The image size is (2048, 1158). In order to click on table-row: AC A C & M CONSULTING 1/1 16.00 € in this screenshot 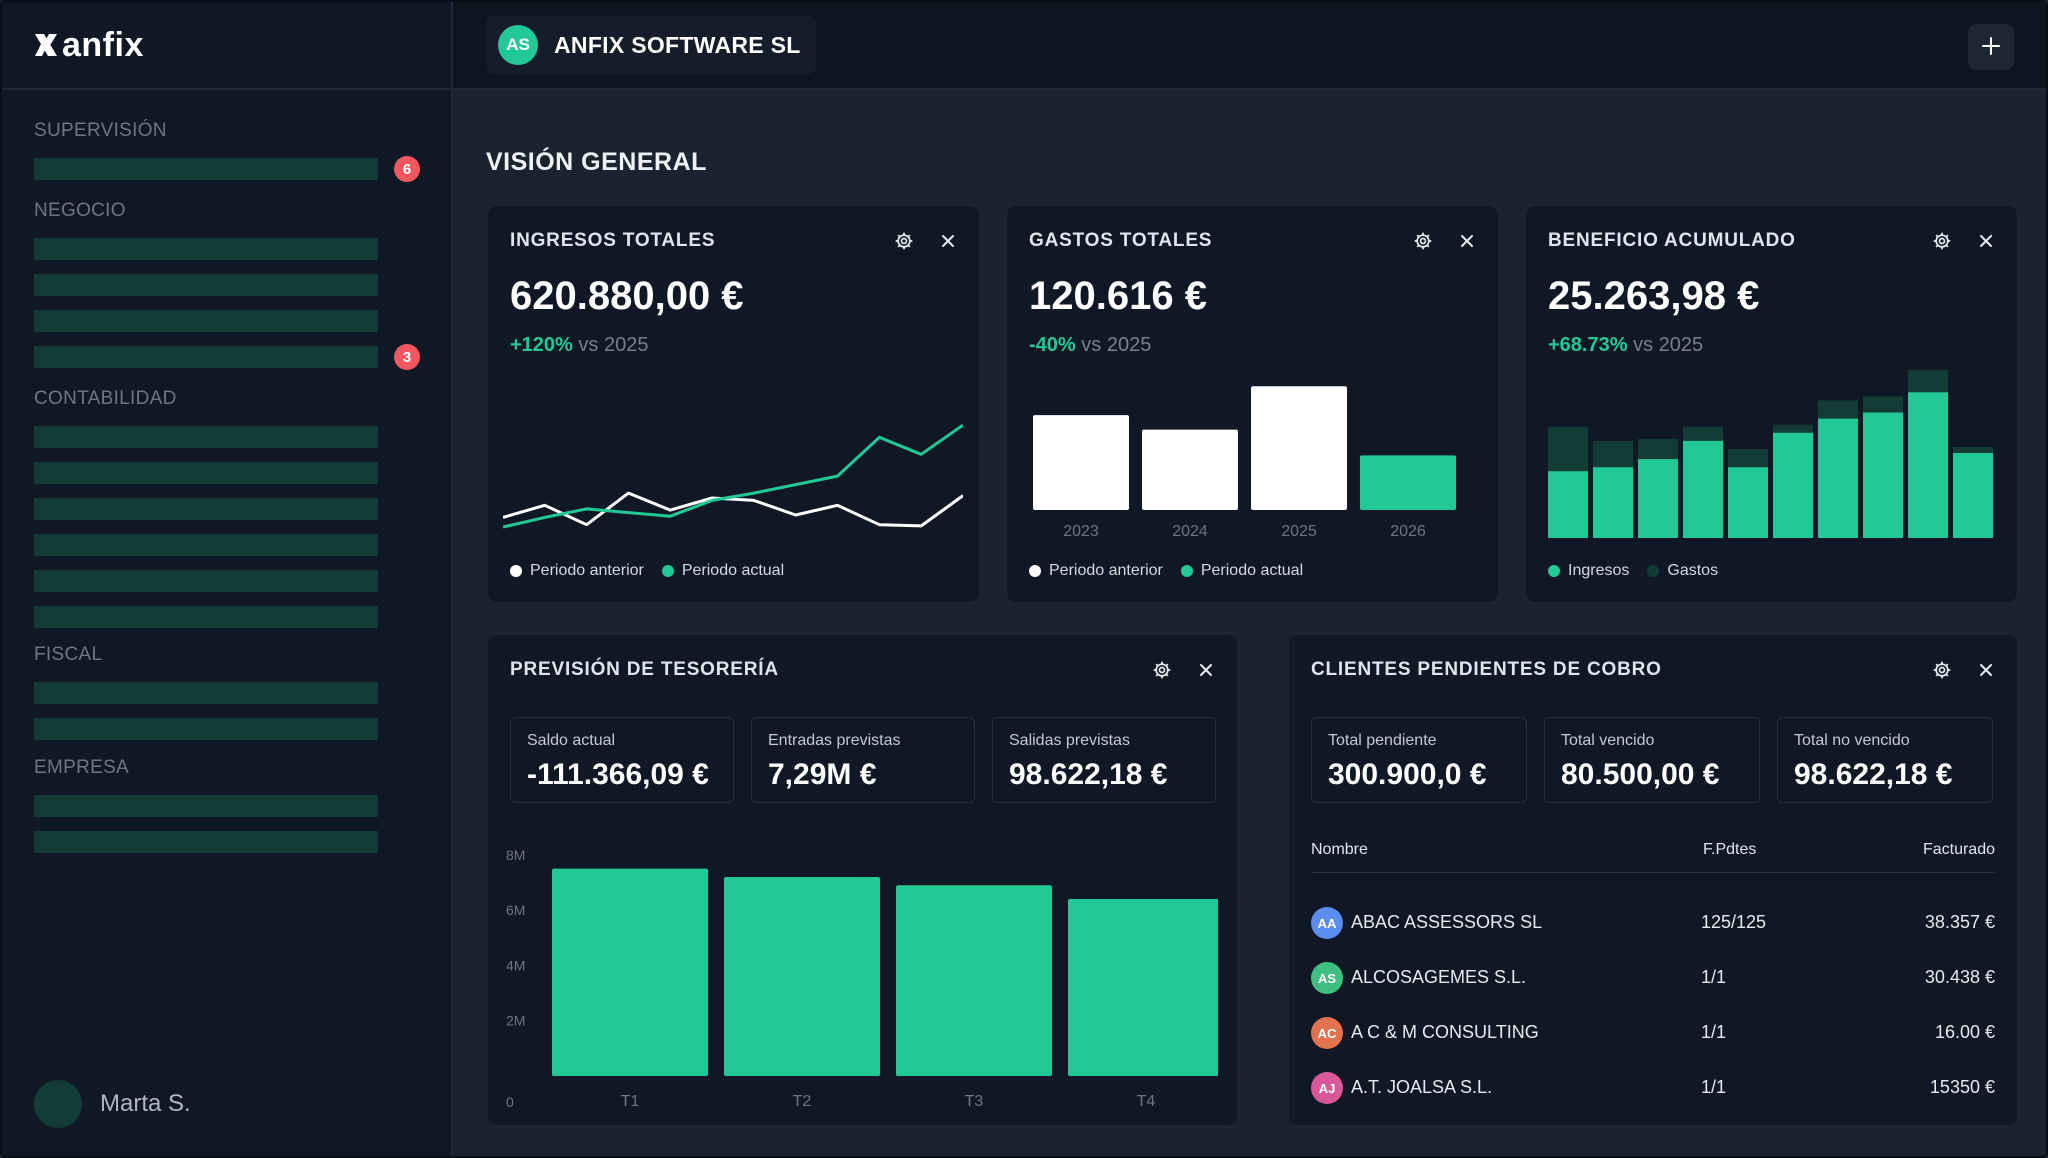, I will do `click(1653, 1034)`.